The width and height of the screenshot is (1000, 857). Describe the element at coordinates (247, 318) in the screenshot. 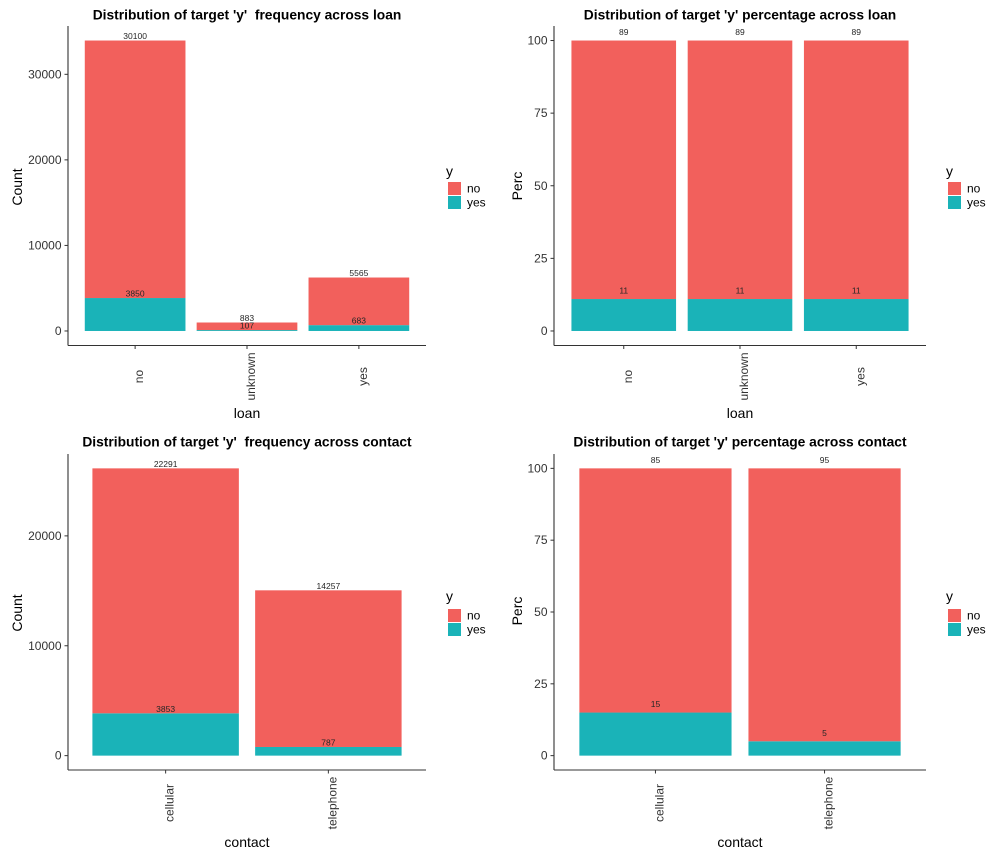

I see `bar-label-no: 883` at that location.